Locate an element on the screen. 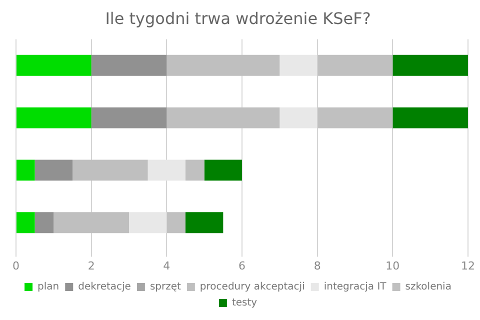 This screenshot has width=480, height=320. legend-label: testy is located at coordinates (245, 303).